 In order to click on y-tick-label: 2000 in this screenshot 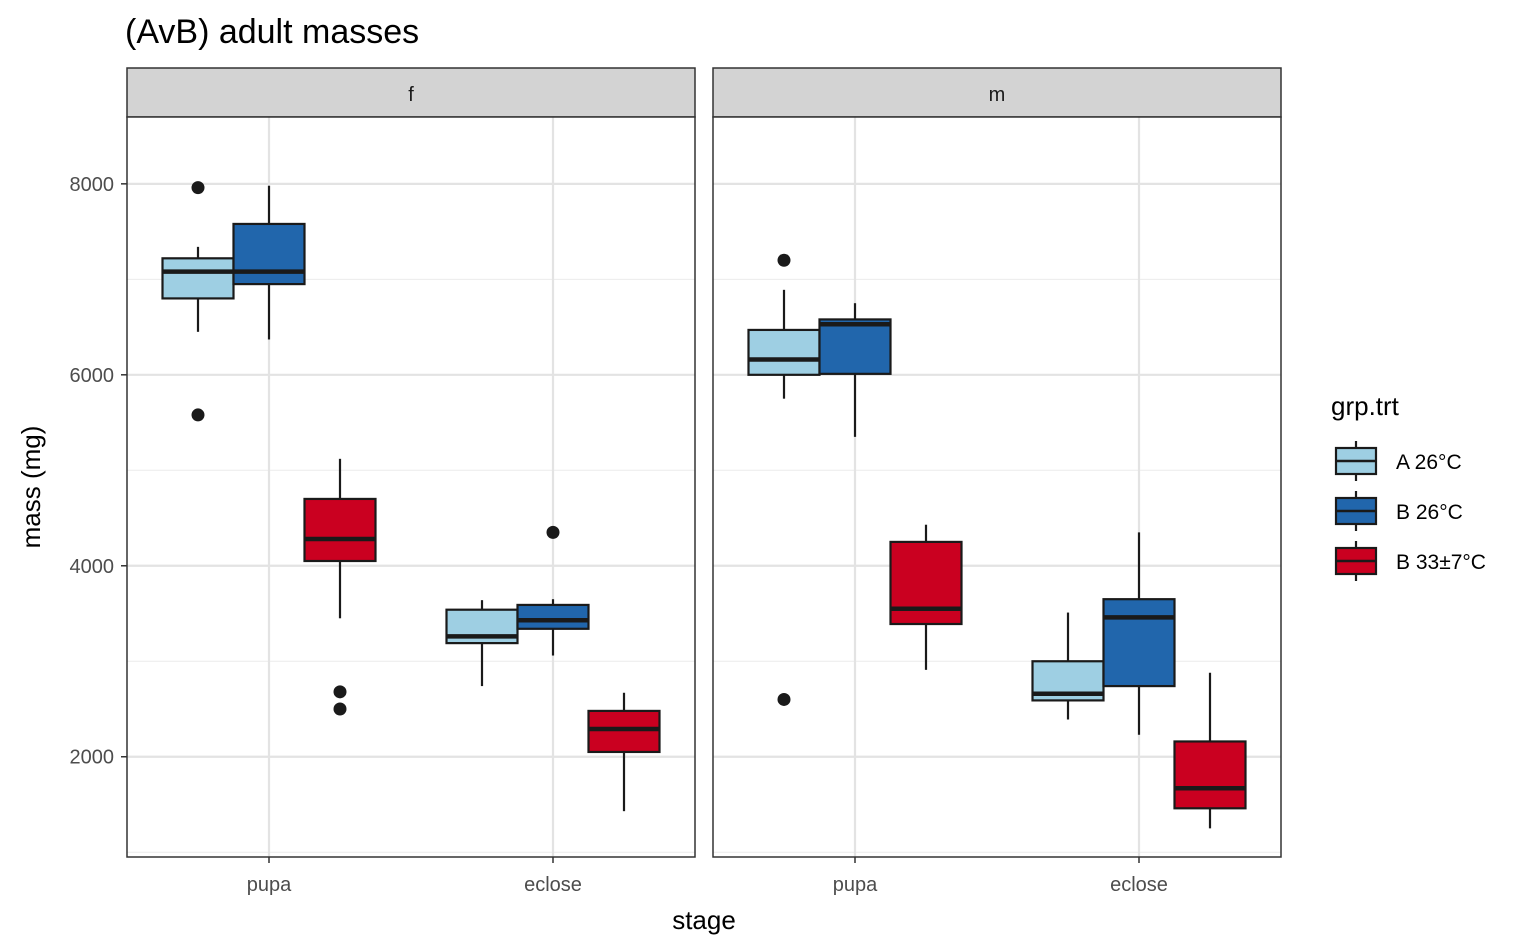, I will do `click(92, 758)`.